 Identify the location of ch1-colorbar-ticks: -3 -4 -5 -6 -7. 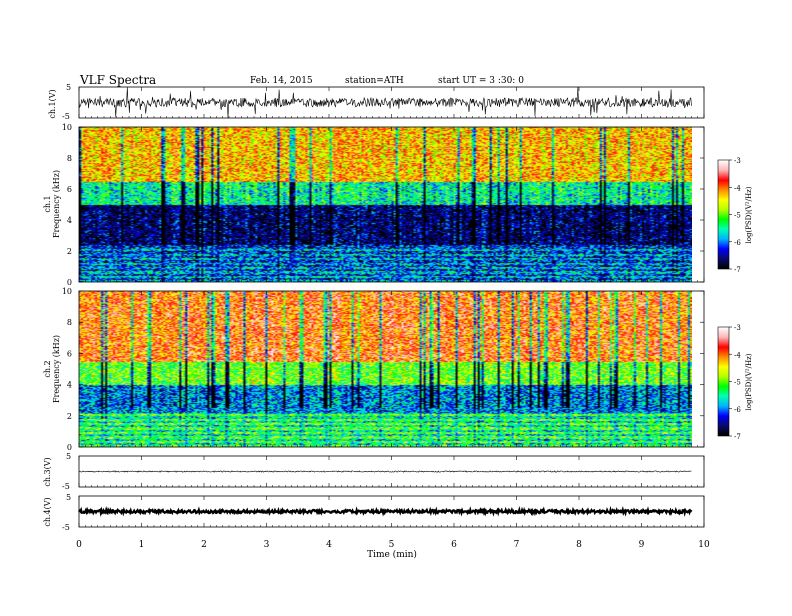
(735, 215).